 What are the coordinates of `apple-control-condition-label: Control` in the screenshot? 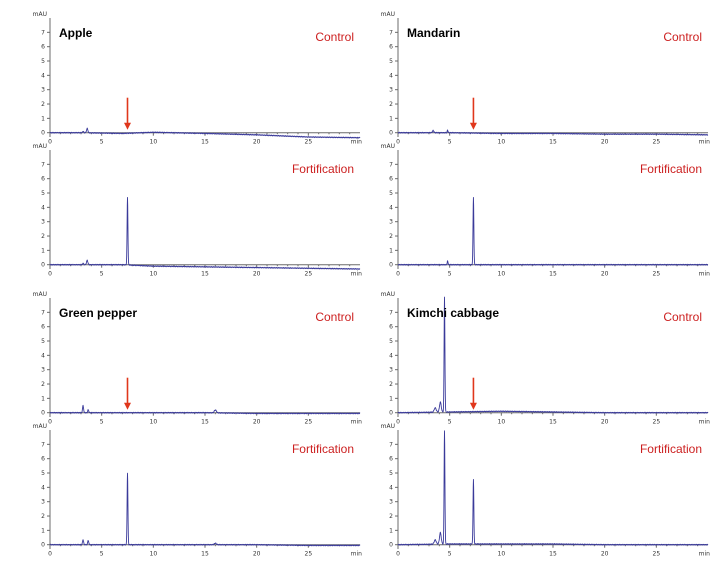 It's located at (334, 37).